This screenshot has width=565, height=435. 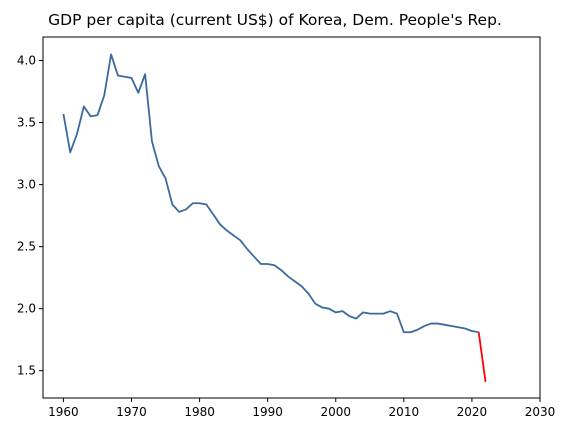 What do you see at coordinates (267, 412) in the screenshot?
I see `x-tick-label: 1990` at bounding box center [267, 412].